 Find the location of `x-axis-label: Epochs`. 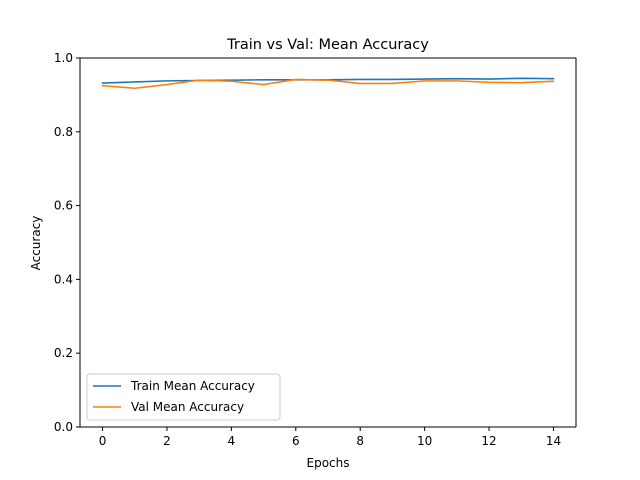

x-axis-label: Epochs is located at coordinates (328, 463).